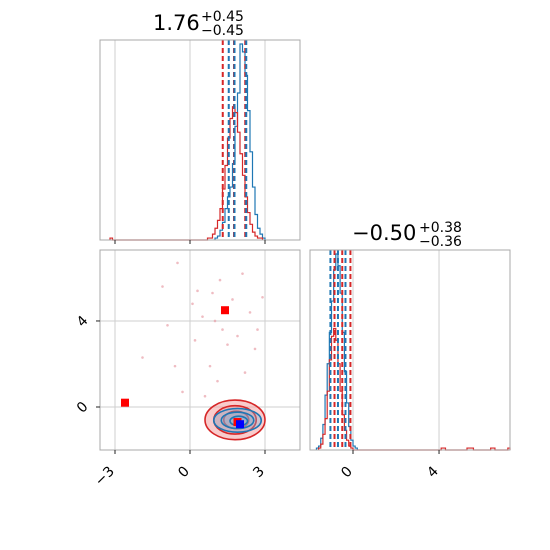 This screenshot has height=550, width=550. I want to click on joint-markers, so click(182, 367).